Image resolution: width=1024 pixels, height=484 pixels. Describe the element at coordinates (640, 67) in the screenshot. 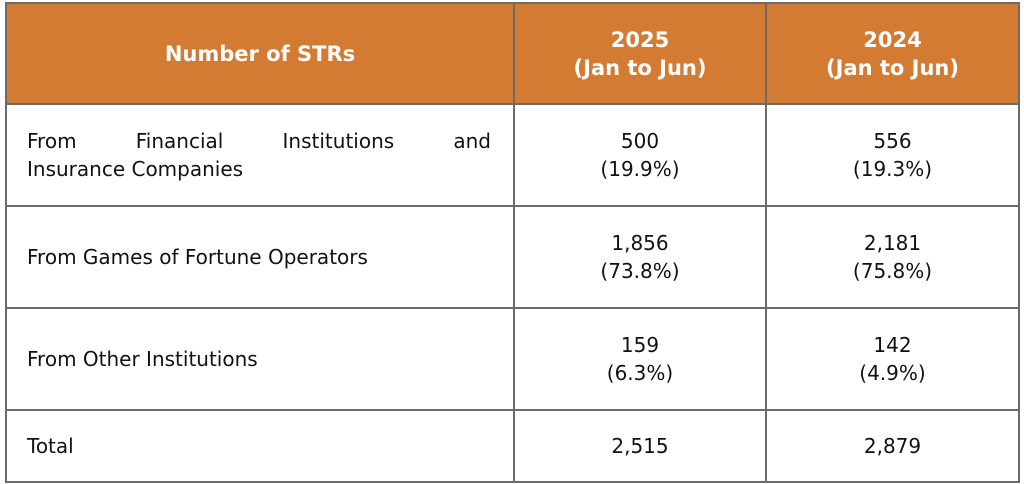

I see `header-2025-period: (Jan to Jun)` at that location.